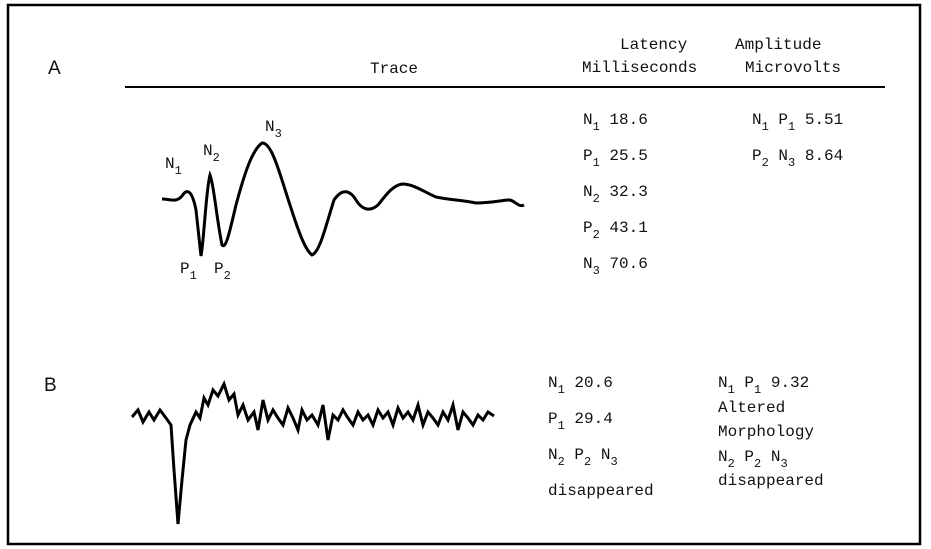  Describe the element at coordinates (593, 383) in the screenshot. I see `value: 20.6` at that location.